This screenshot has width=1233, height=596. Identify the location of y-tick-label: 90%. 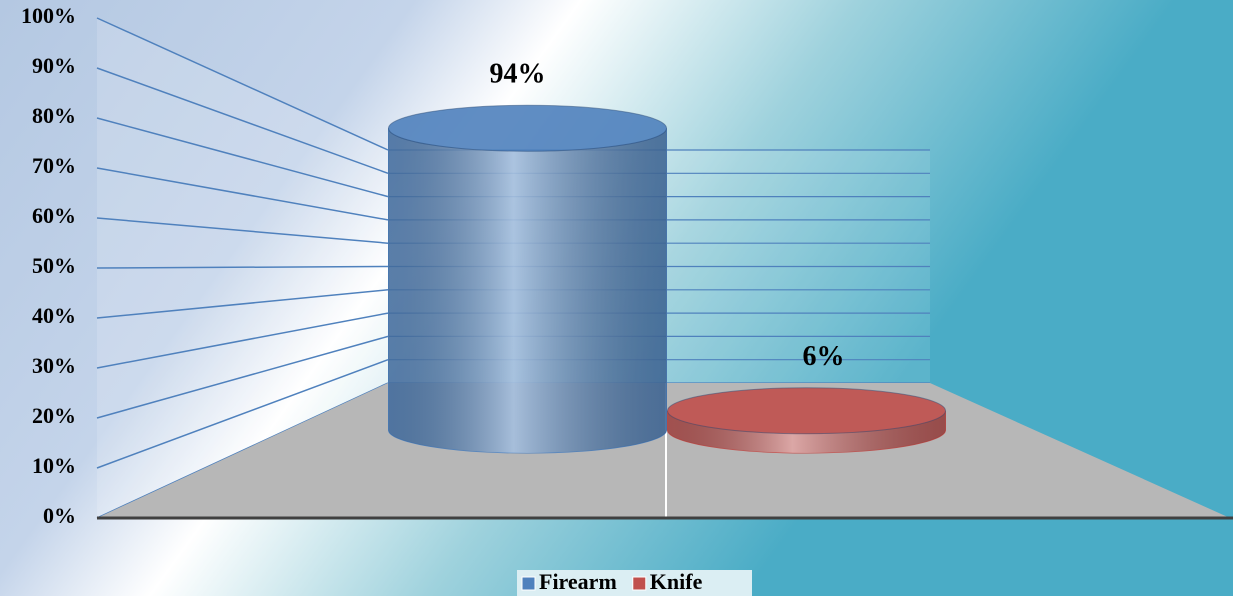
(54, 65).